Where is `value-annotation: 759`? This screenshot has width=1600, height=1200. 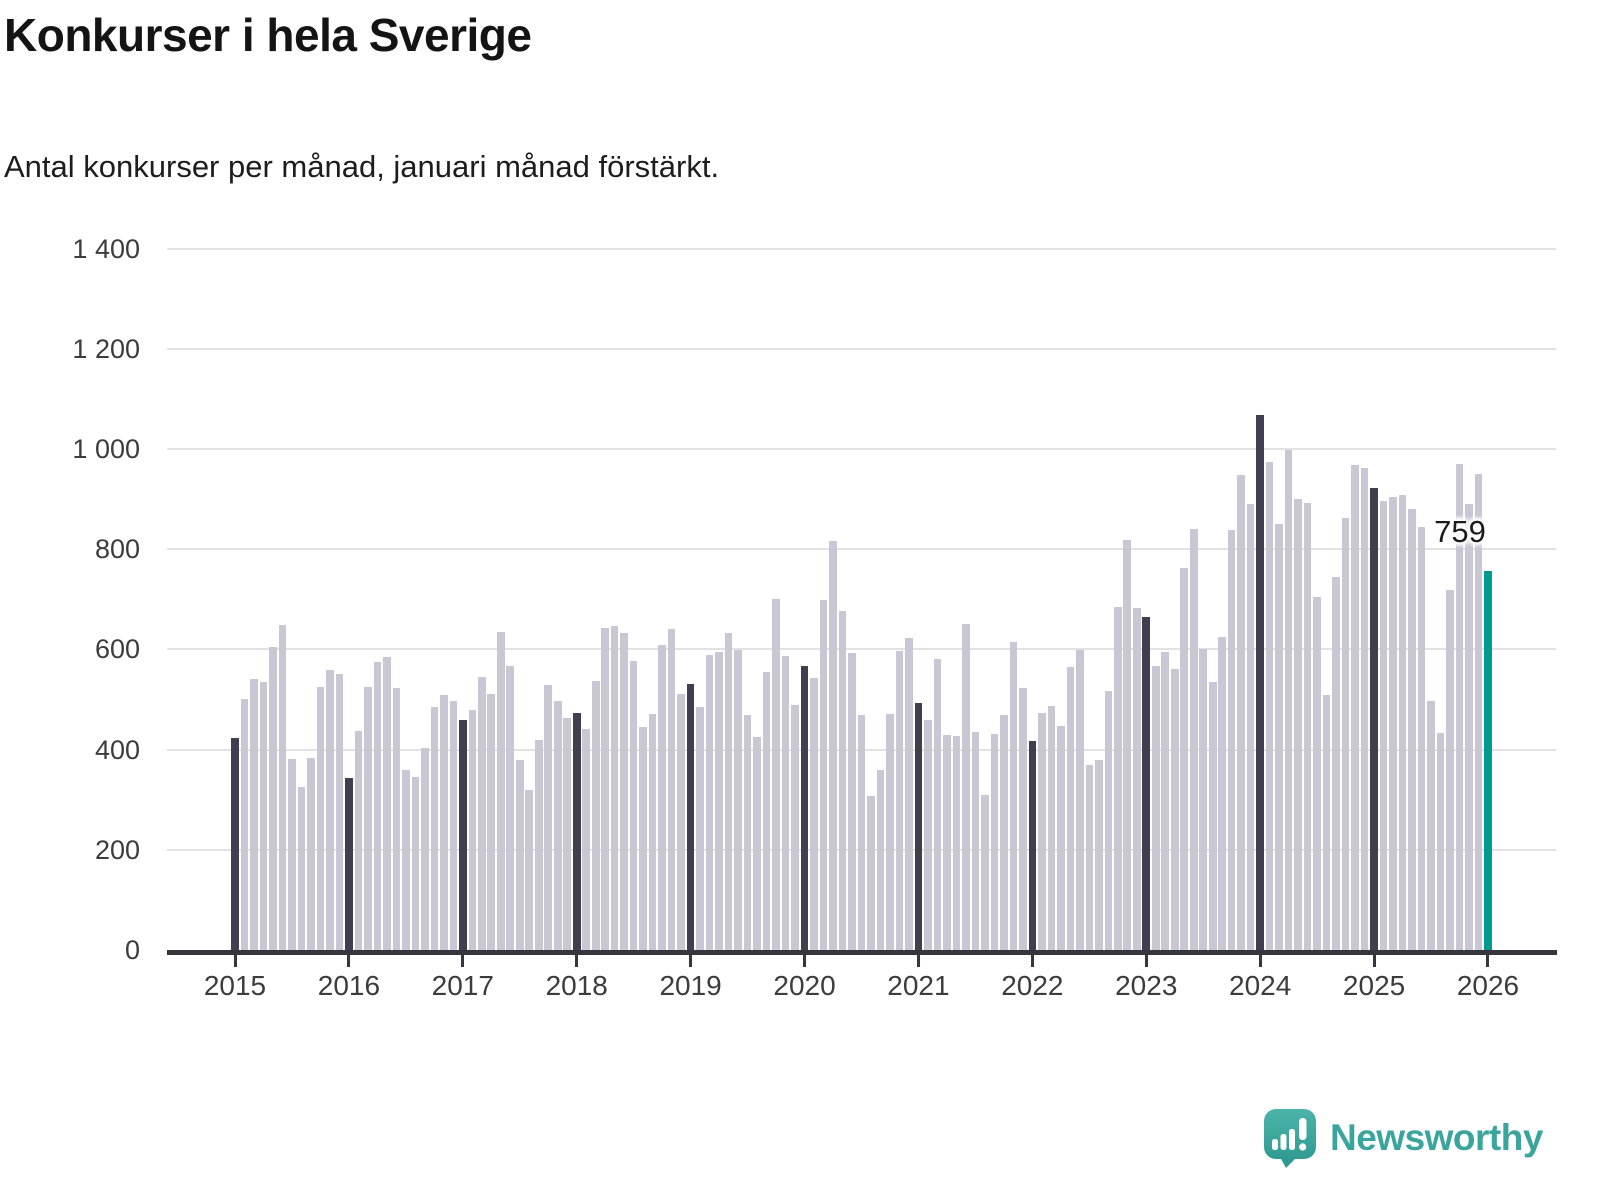 value-annotation: 759 is located at coordinates (1460, 531).